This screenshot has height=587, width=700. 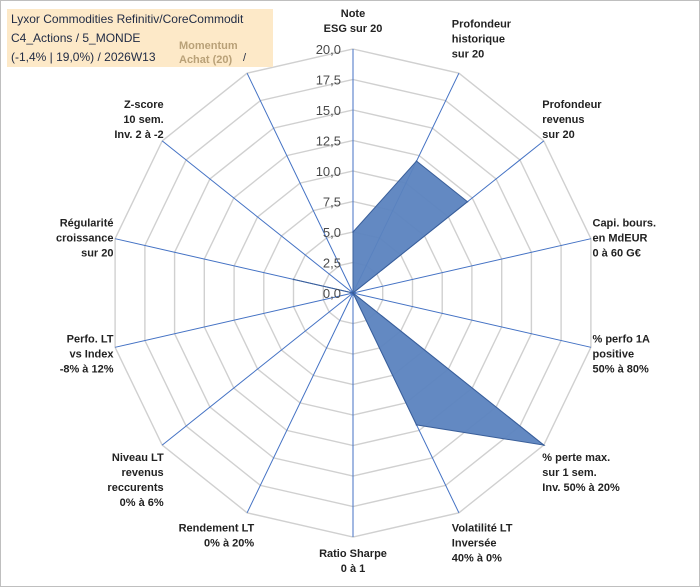 I want to click on category-label: % perfo 1A, so click(x=622, y=339).